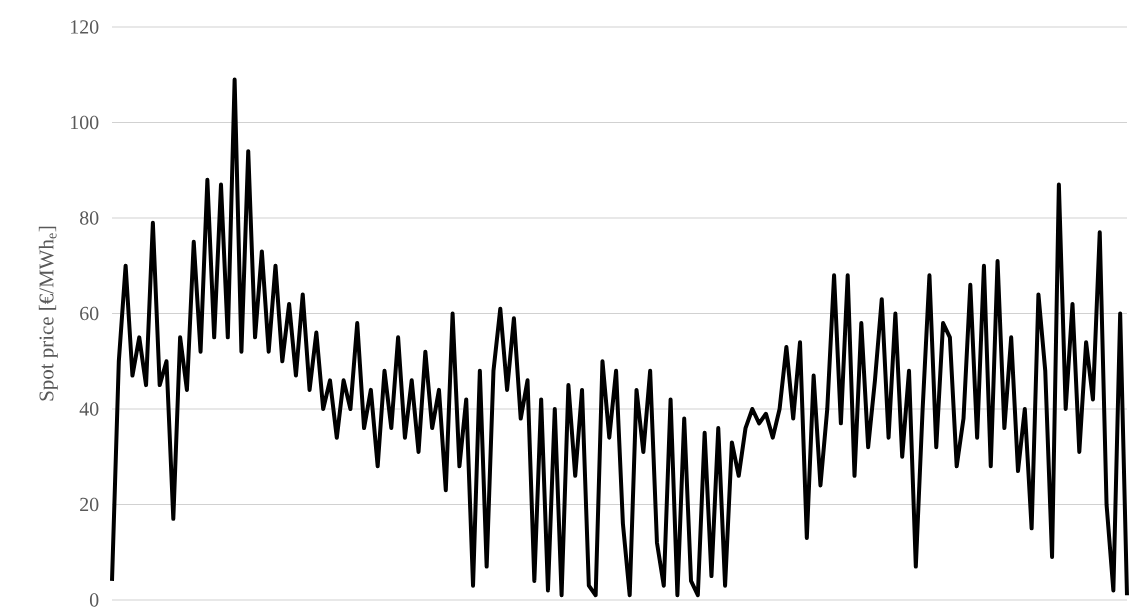 This screenshot has height=613, width=1129. What do you see at coordinates (94, 600) in the screenshot?
I see `y-tick-label: 0` at bounding box center [94, 600].